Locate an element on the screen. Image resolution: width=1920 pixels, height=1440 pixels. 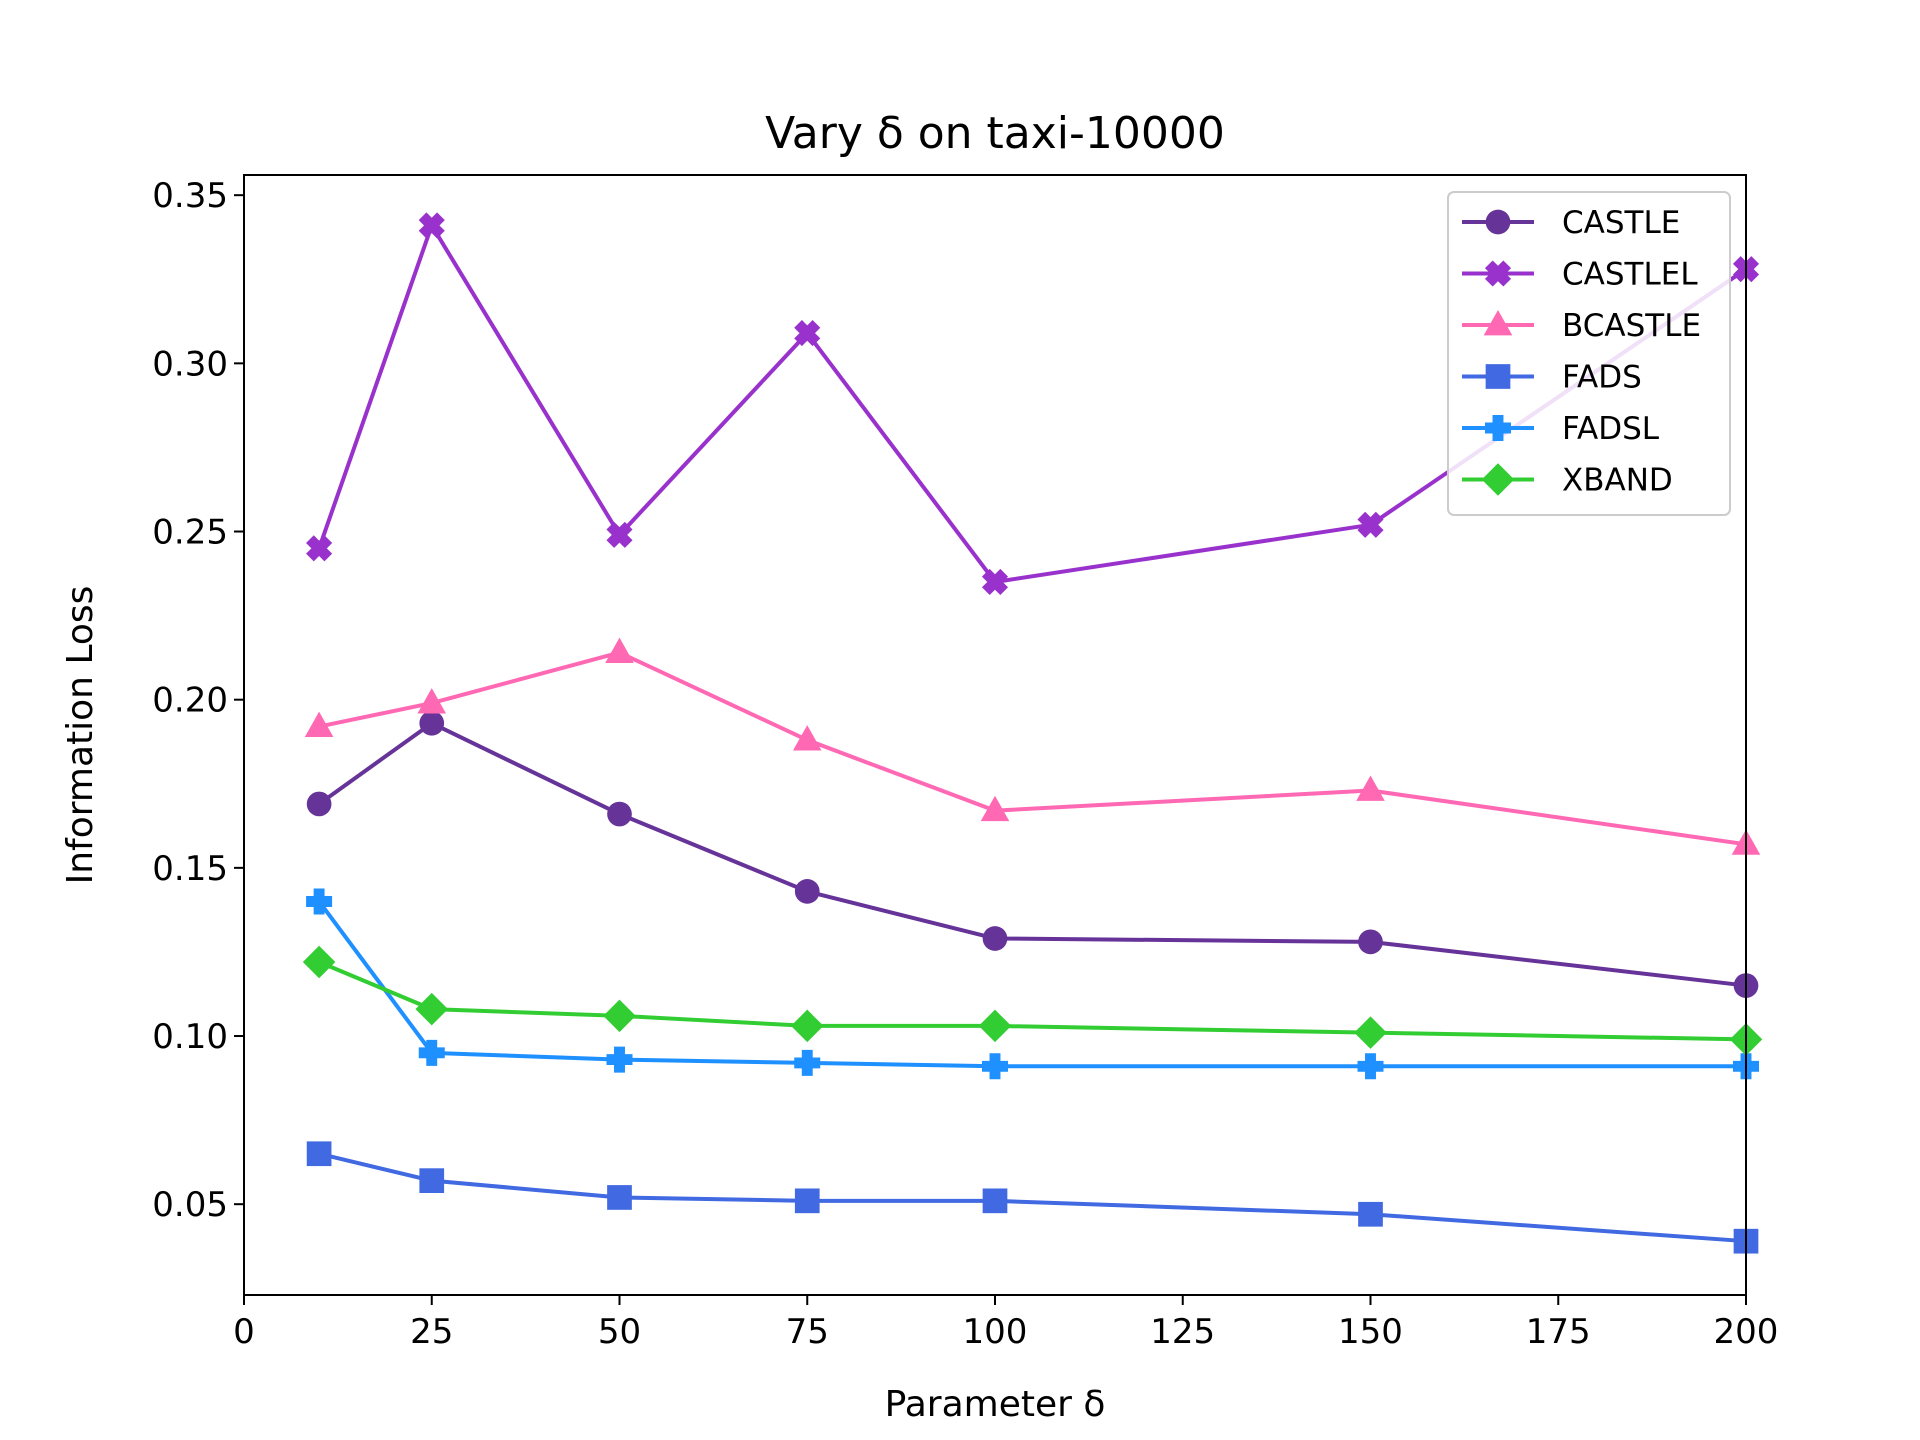
legend-label: CASTLE is located at coordinates (1621, 223).